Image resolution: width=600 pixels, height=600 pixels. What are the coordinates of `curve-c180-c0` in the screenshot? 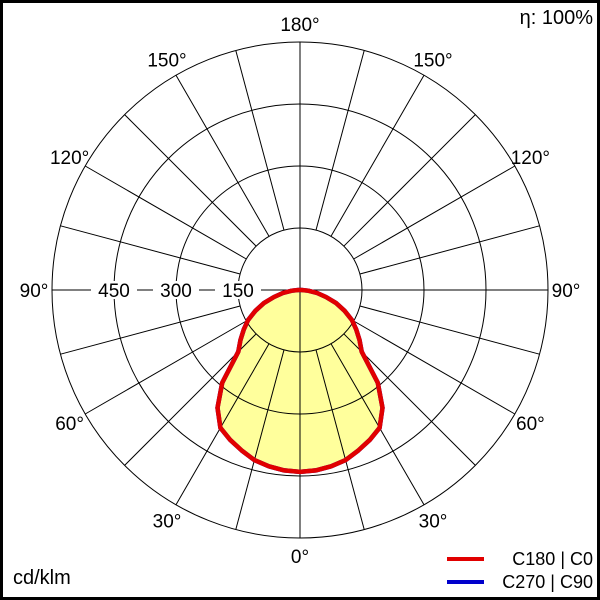 It's located at (300, 381).